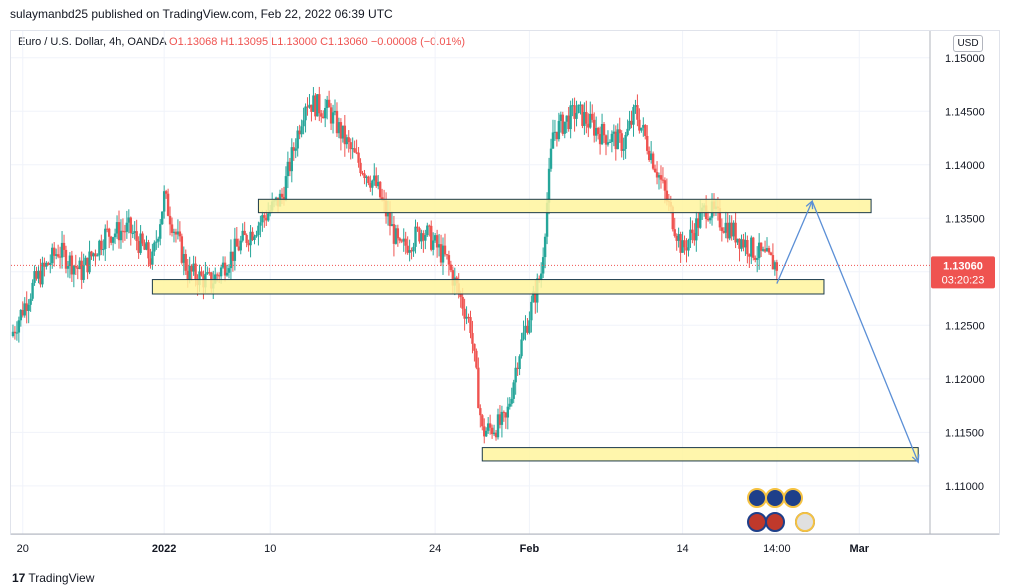 The height and width of the screenshot is (587, 1012). Describe the element at coordinates (682, 549) in the screenshot. I see `time-tick-label: 14` at that location.